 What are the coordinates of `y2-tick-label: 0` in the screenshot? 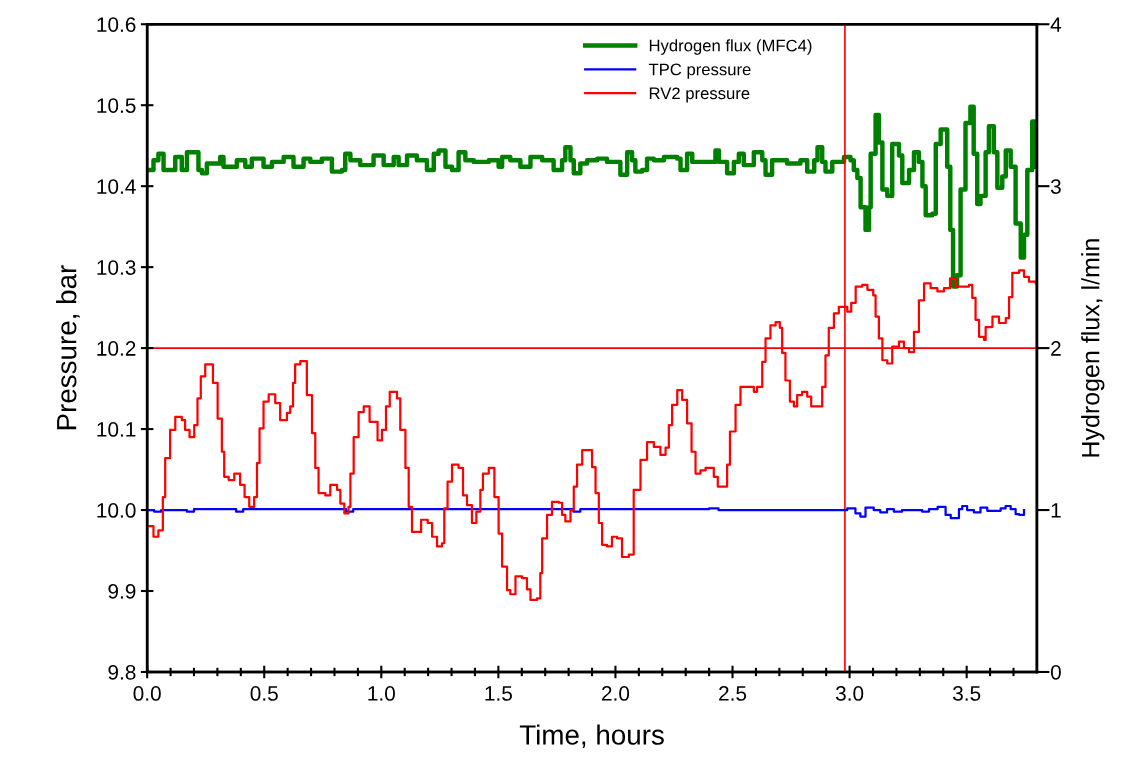 It's located at (1055, 672).